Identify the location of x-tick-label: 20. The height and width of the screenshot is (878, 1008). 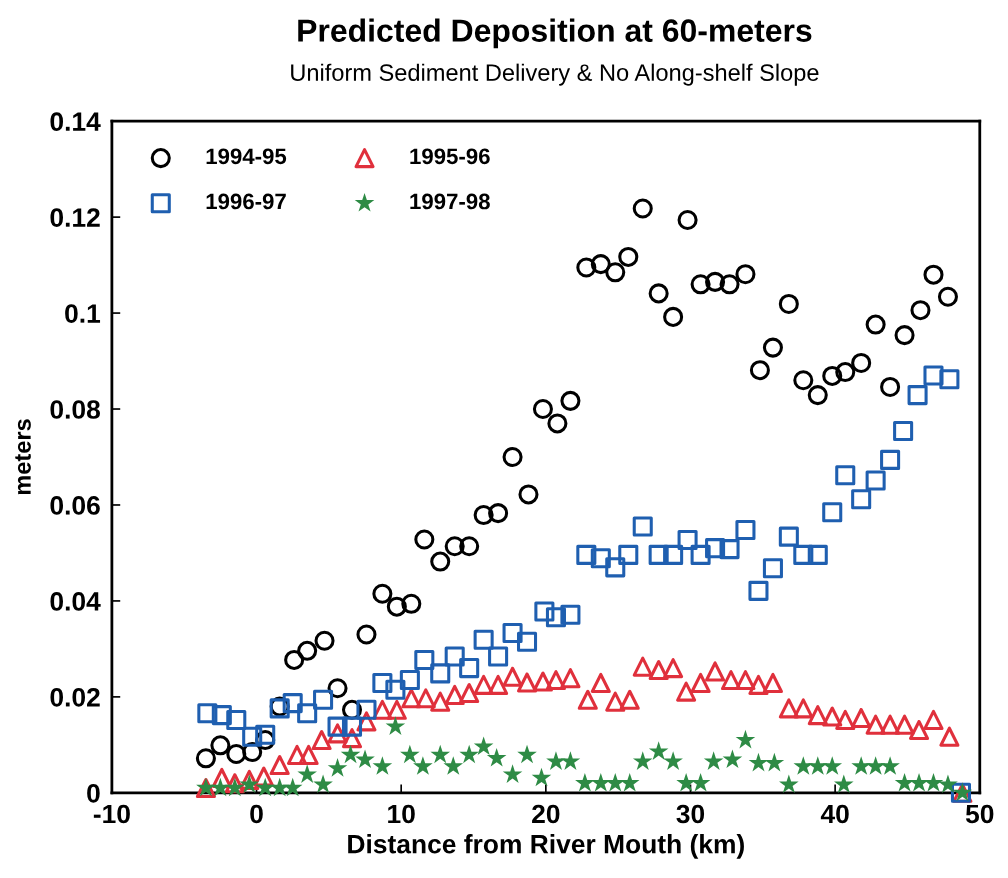
(546, 814).